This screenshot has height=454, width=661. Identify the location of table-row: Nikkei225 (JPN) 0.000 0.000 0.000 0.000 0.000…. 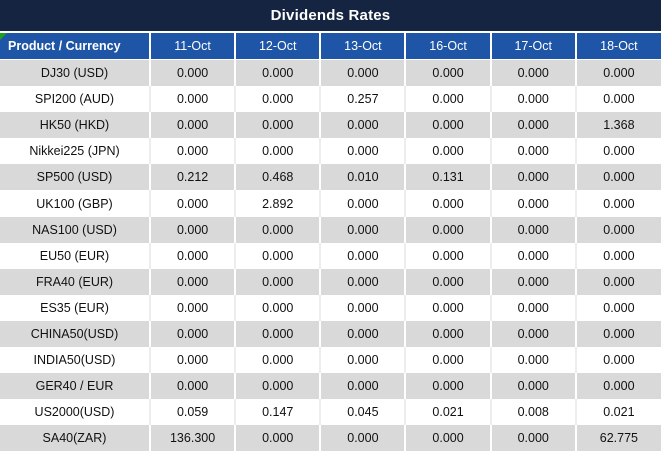
(330, 151).